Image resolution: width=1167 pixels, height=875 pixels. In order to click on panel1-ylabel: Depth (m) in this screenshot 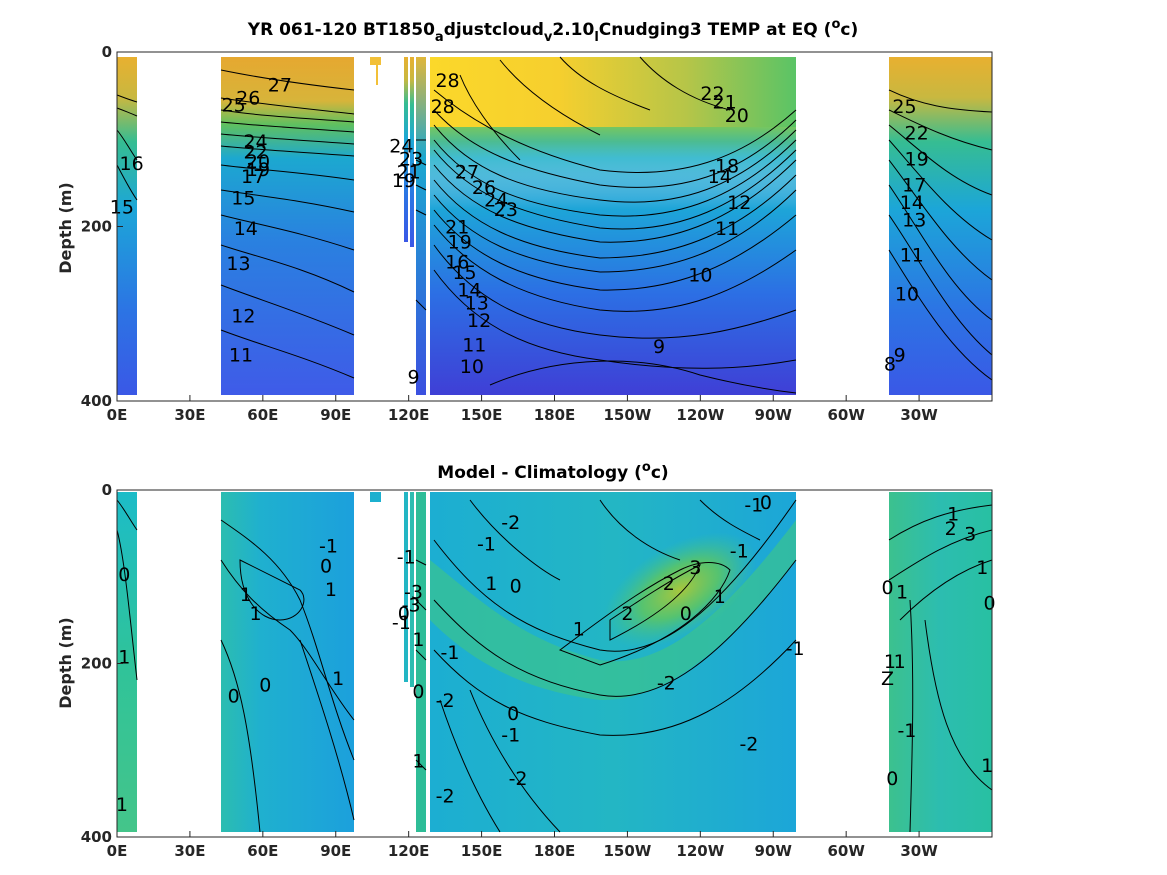, I will do `click(65, 228)`.